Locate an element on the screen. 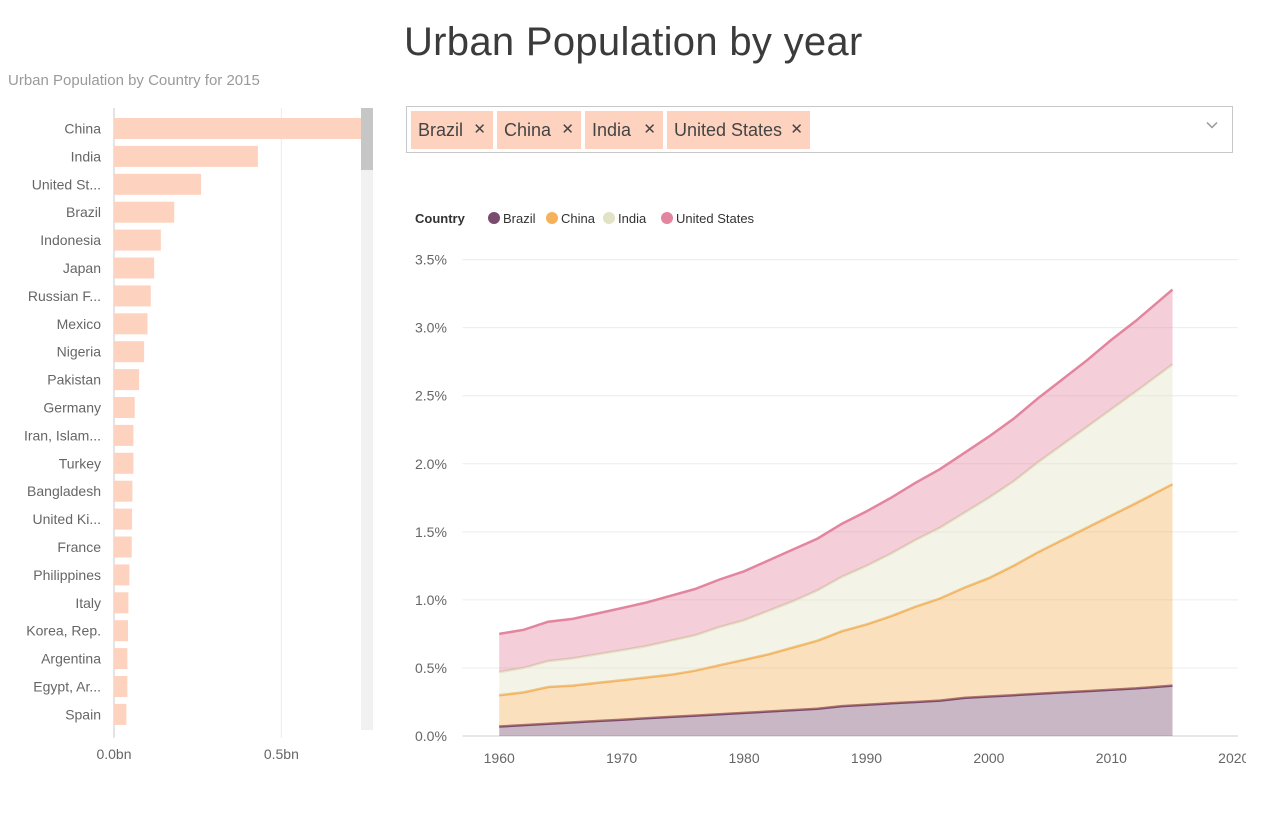 Image resolution: width=1272 pixels, height=813 pixels. chip-china: China ✕ is located at coordinates (539, 130).